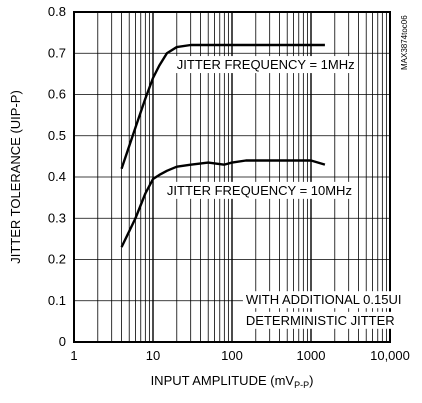 Image resolution: width=422 pixels, height=403 pixels. I want to click on figure-id-label: MAX3874toc06, so click(404, 42).